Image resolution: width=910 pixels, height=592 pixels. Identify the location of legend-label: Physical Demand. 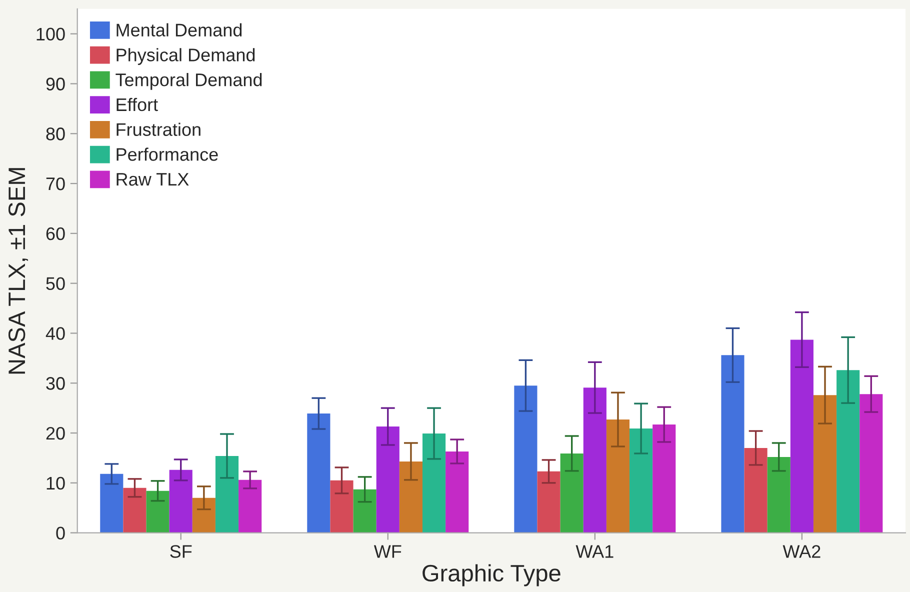
(185, 56).